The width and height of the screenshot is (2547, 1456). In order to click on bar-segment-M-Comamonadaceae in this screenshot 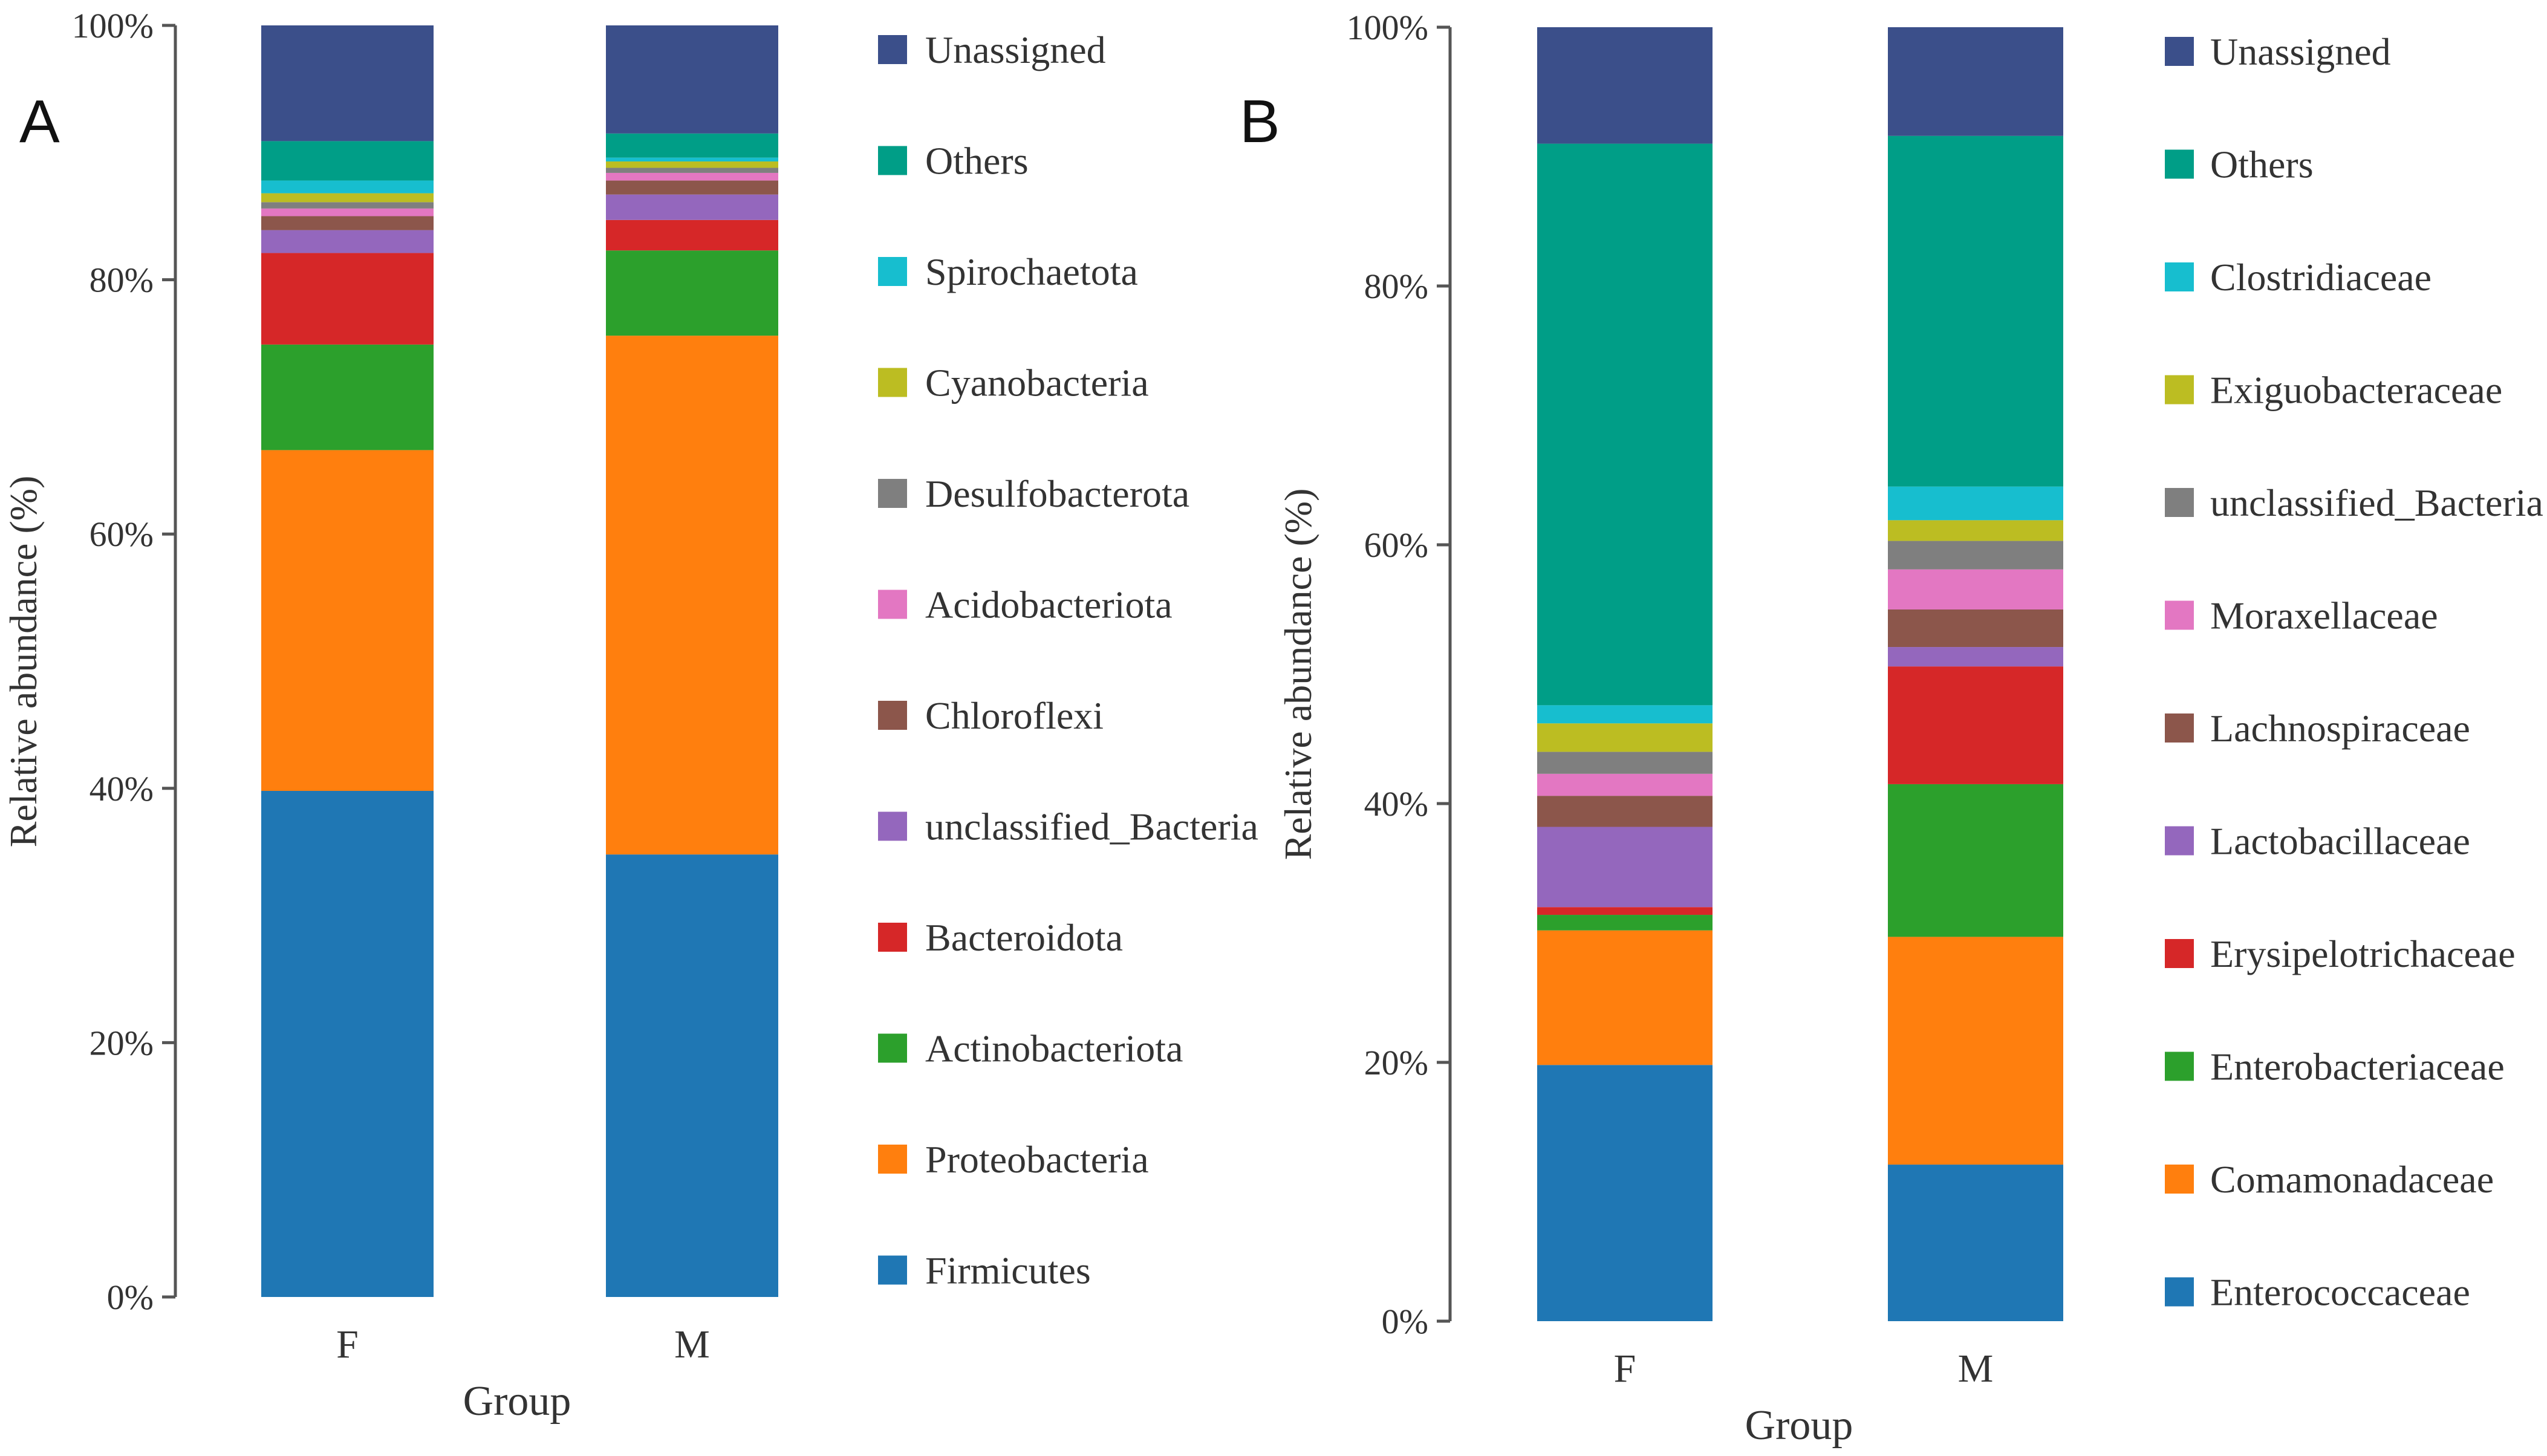, I will do `click(1975, 1051)`.